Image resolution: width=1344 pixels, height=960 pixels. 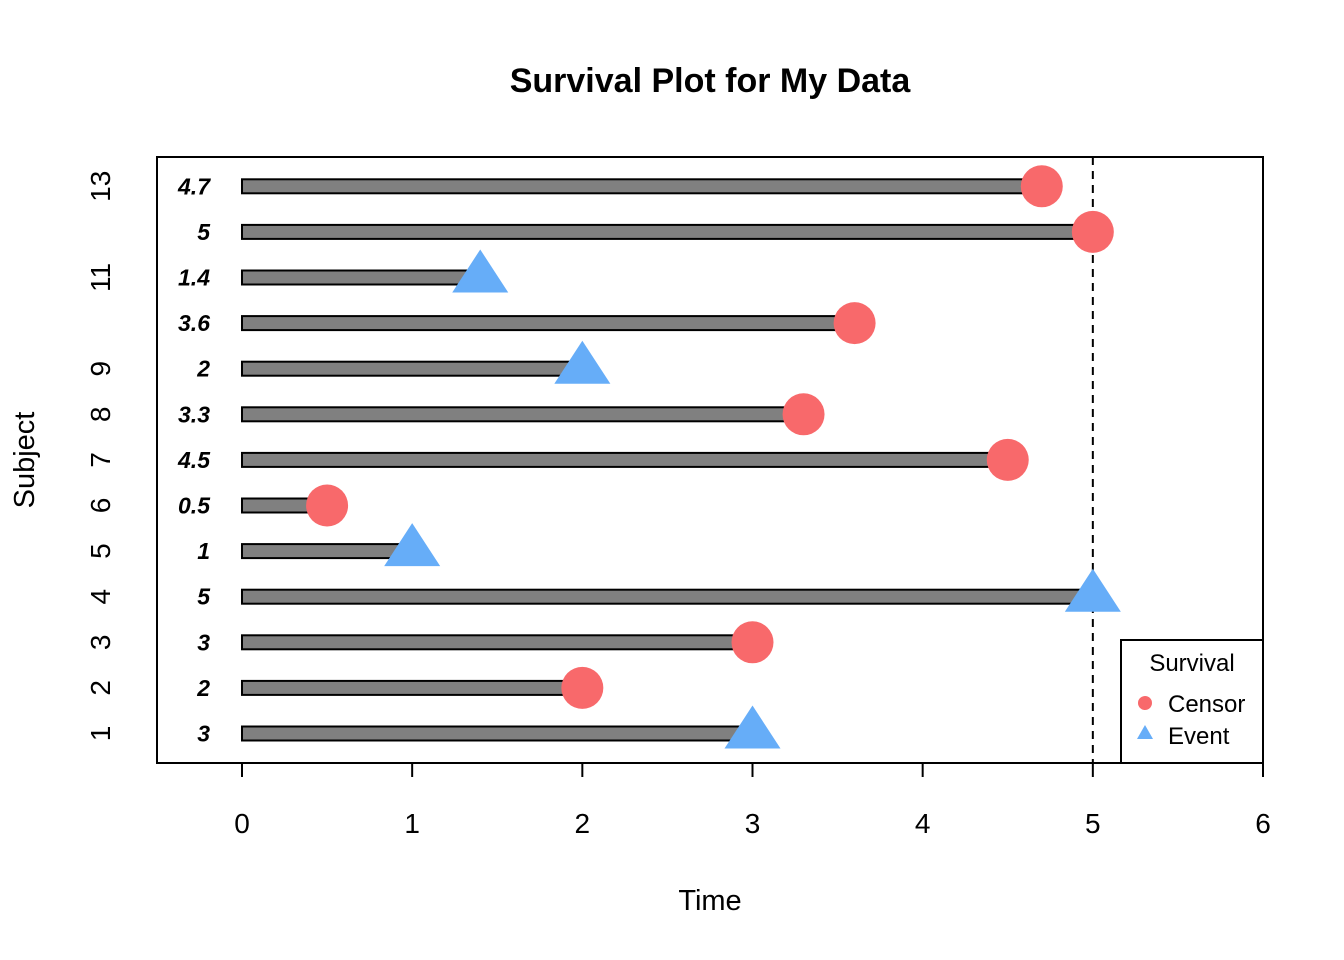 I want to click on y-axis: 1 2 3 4 5 6 7 8 9 11 13, so click(x=100, y=456).